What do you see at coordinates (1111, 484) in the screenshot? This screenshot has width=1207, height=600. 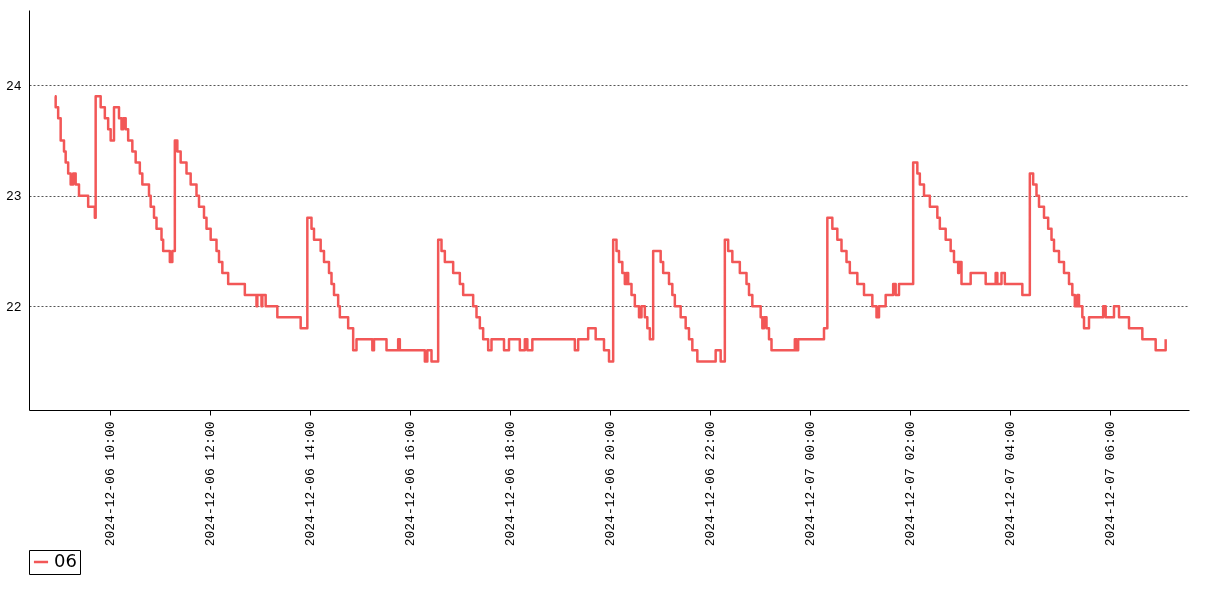 I see `x-tick-label: 2024-12-07 06:00` at bounding box center [1111, 484].